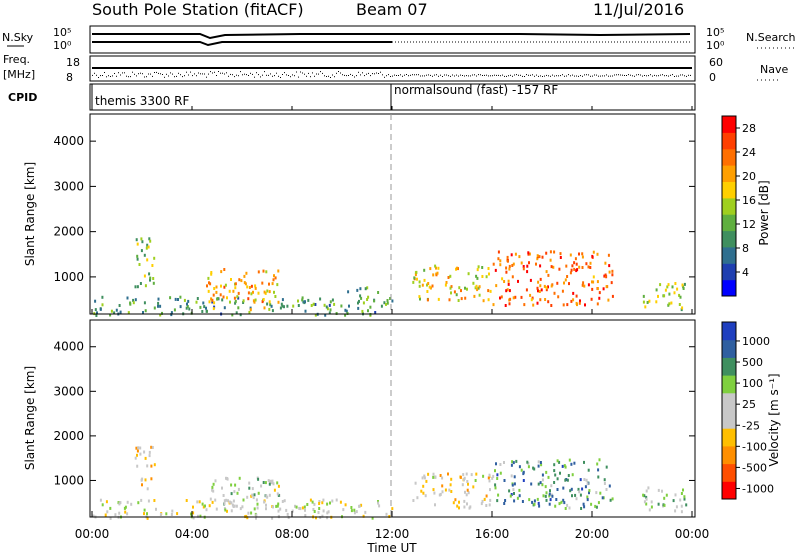  What do you see at coordinates (16, 59) in the screenshot?
I see `freq-label-1: Freq.` at bounding box center [16, 59].